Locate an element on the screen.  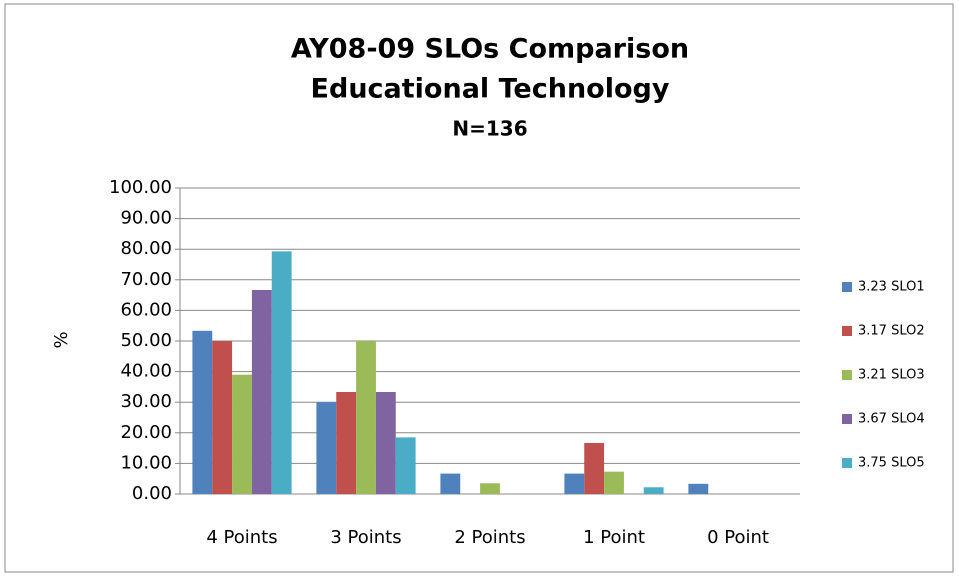
x-tick-label: 1 Point is located at coordinates (614, 537).